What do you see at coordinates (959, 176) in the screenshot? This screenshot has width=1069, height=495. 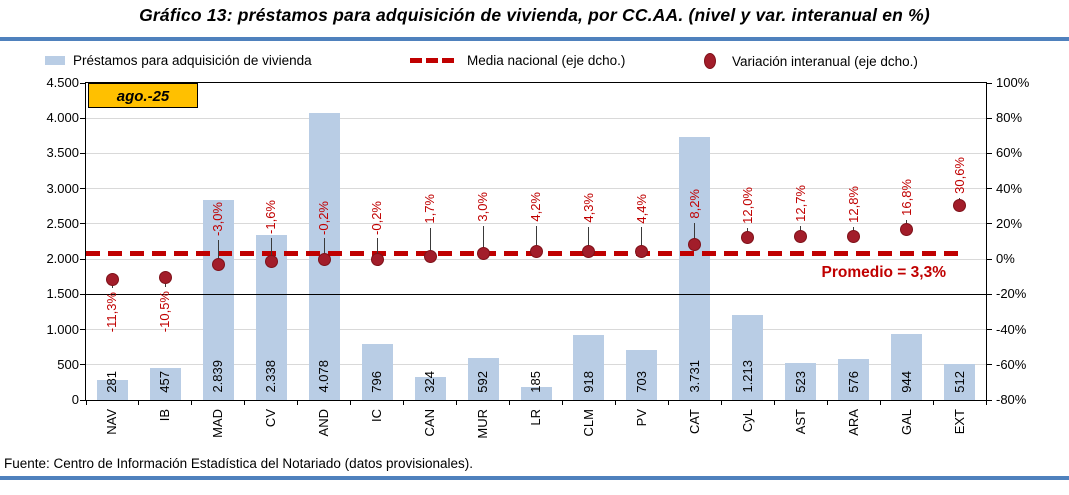 I see `variation-value-label: 30,6%` at bounding box center [959, 176].